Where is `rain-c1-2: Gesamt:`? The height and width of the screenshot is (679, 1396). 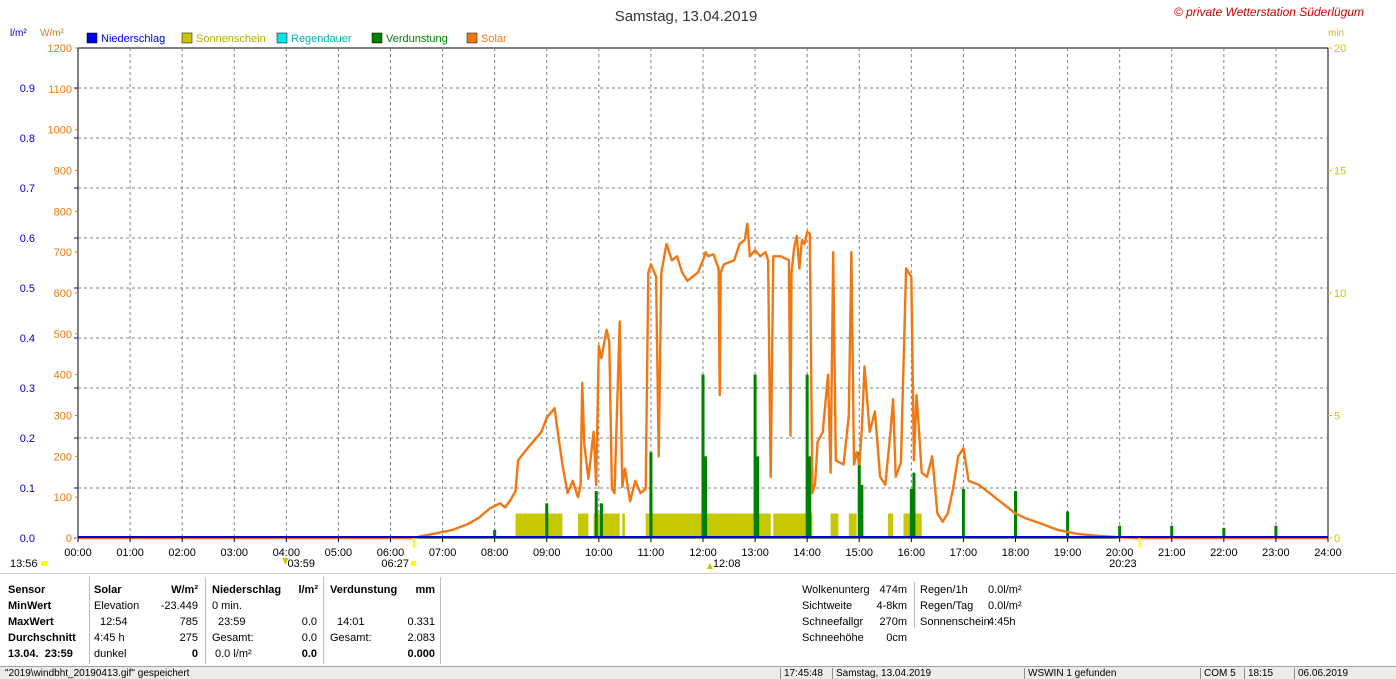
rain-c1-2: Gesamt: is located at coordinates (233, 638).